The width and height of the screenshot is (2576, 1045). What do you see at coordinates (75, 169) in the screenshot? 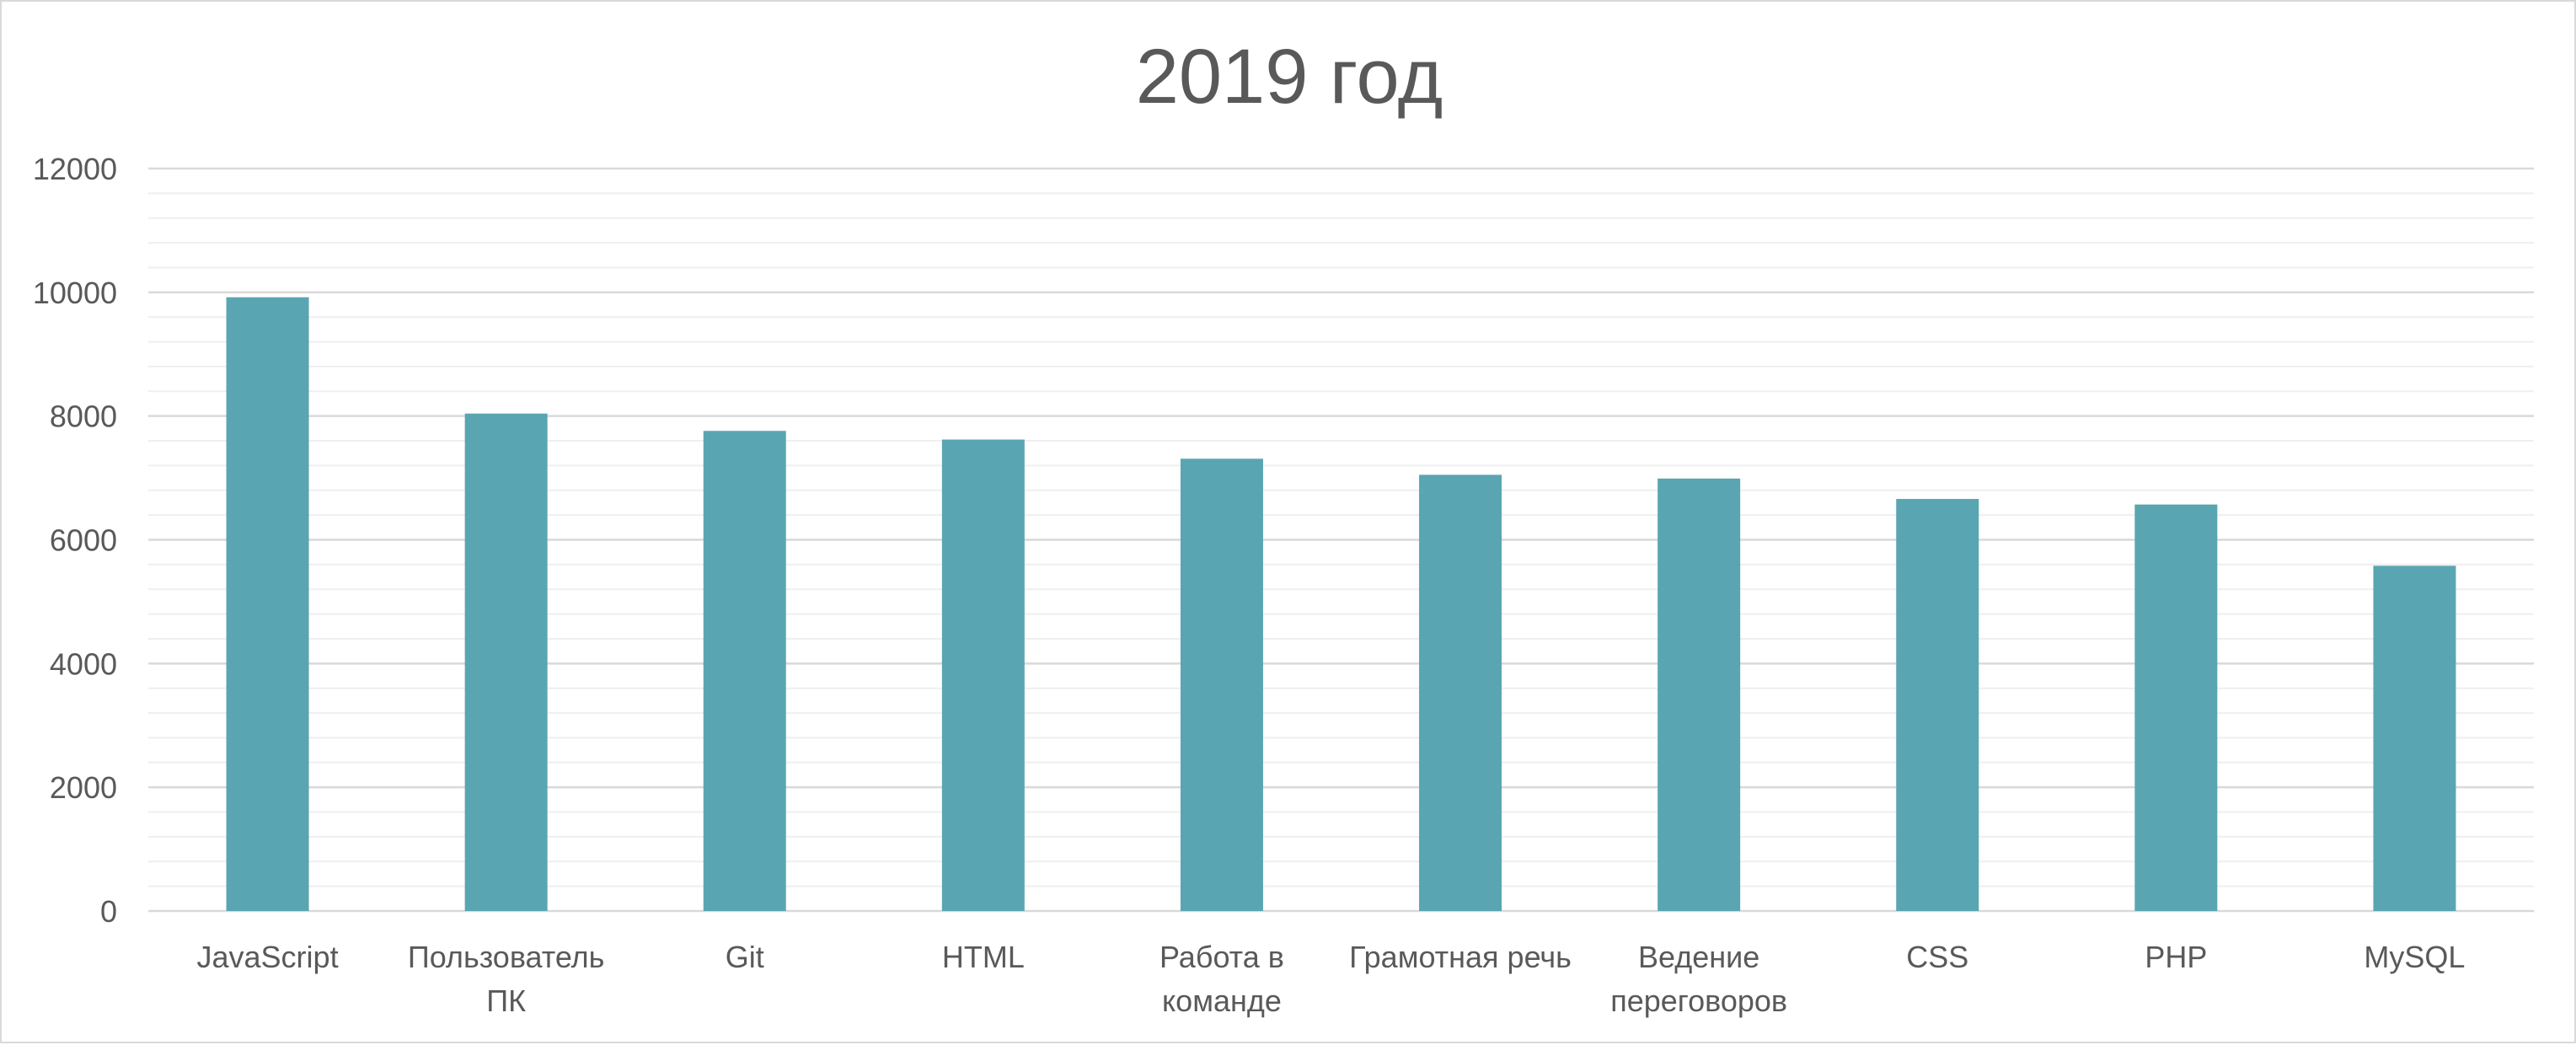
I see `y-tick-label: 12000` at bounding box center [75, 169].